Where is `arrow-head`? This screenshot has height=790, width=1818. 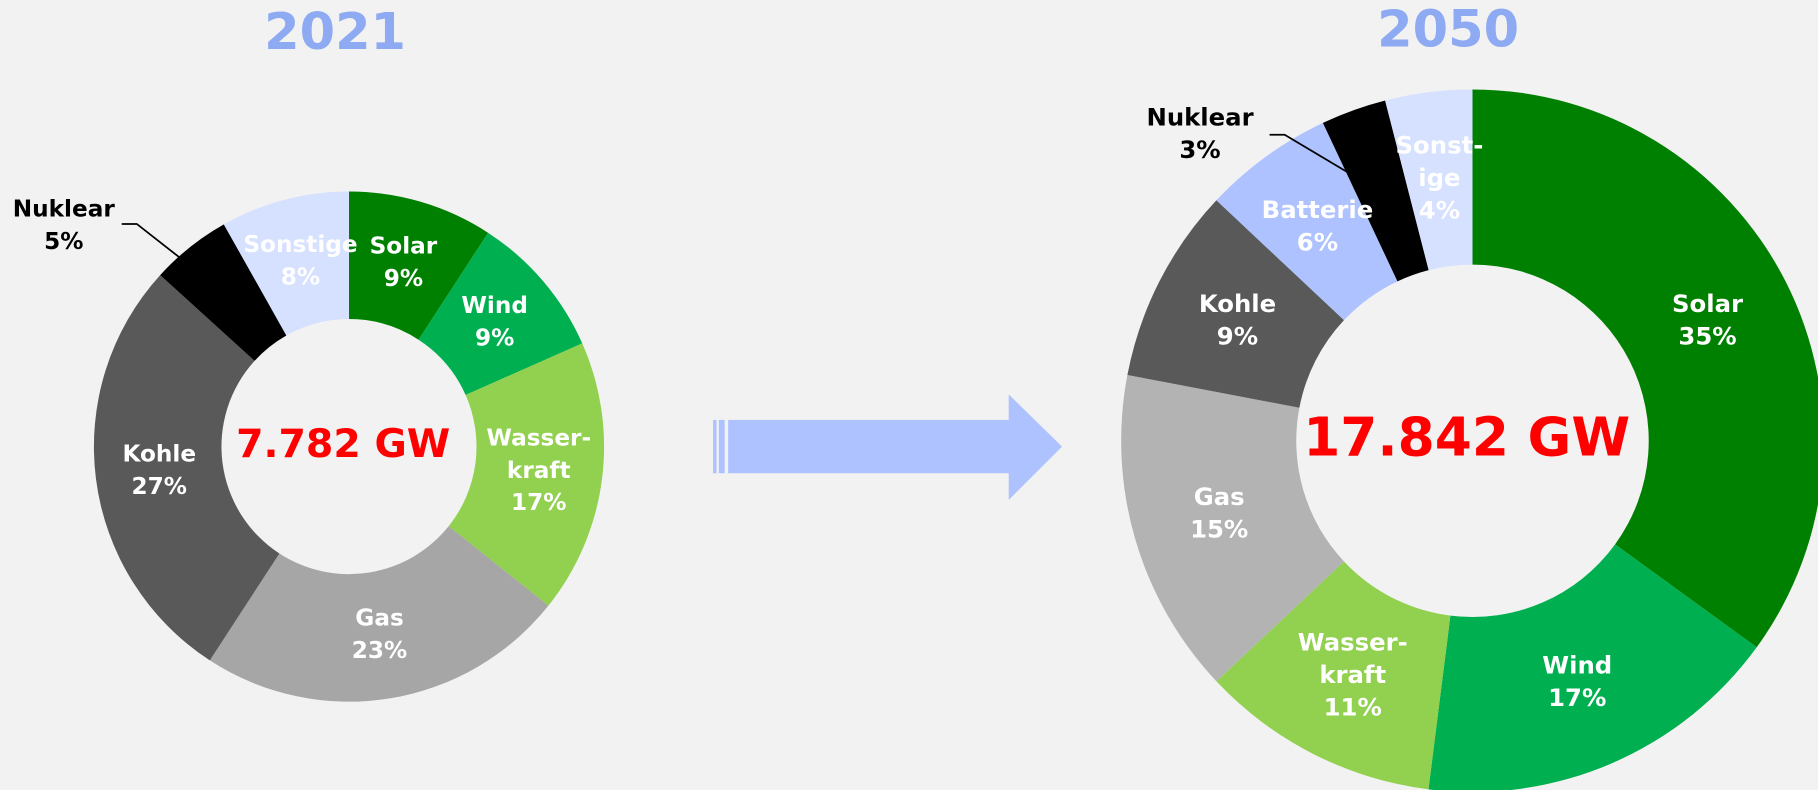 arrow-head is located at coordinates (1035, 447).